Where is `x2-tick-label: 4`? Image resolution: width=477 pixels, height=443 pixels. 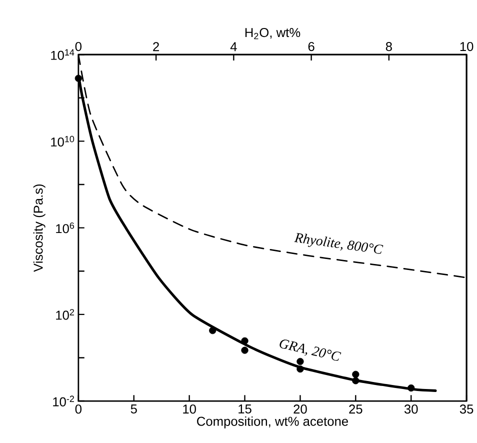
x2-tick-label: 4 is located at coordinates (233, 47).